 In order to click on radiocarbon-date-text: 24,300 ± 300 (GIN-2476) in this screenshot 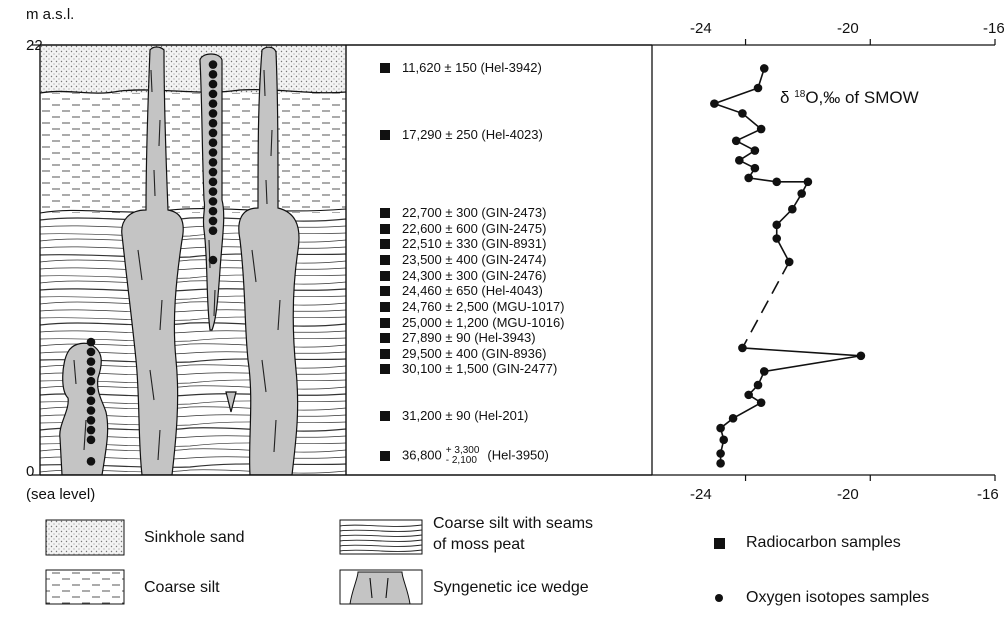, I will do `click(474, 275)`.